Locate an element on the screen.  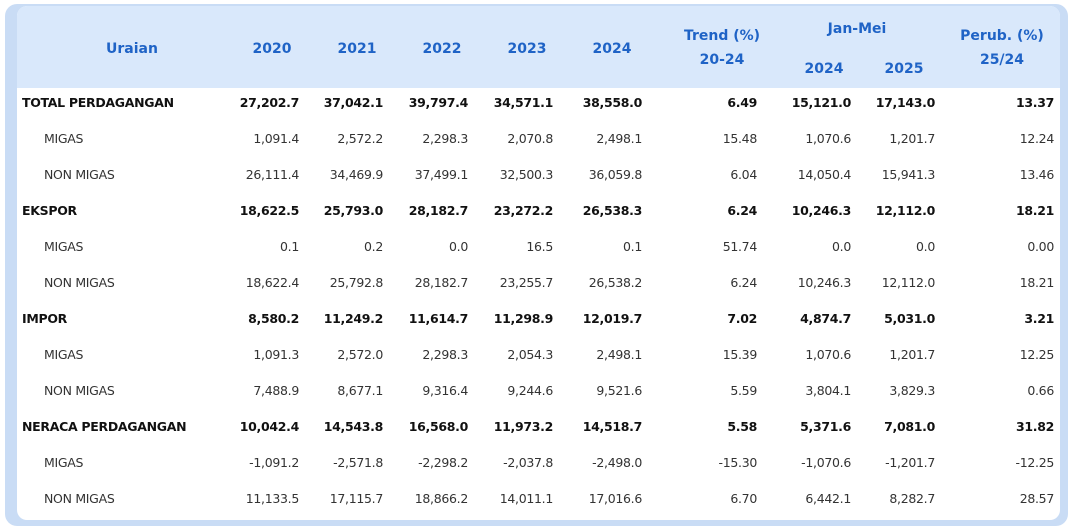
cell-perub: 13.37 is located at coordinates (1034, 102).